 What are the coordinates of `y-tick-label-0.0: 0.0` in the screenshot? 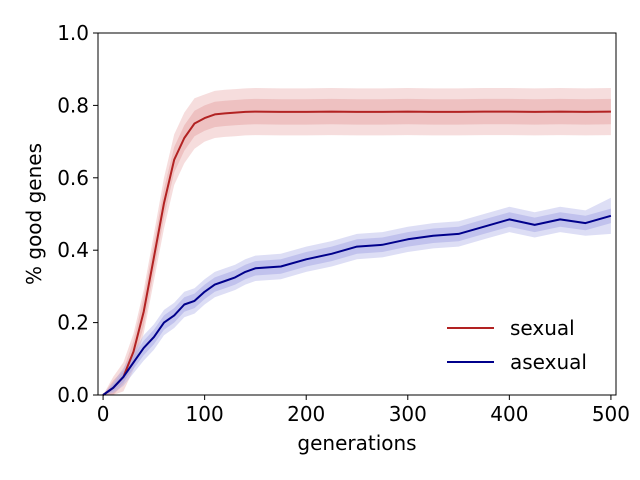 It's located at (73, 395).